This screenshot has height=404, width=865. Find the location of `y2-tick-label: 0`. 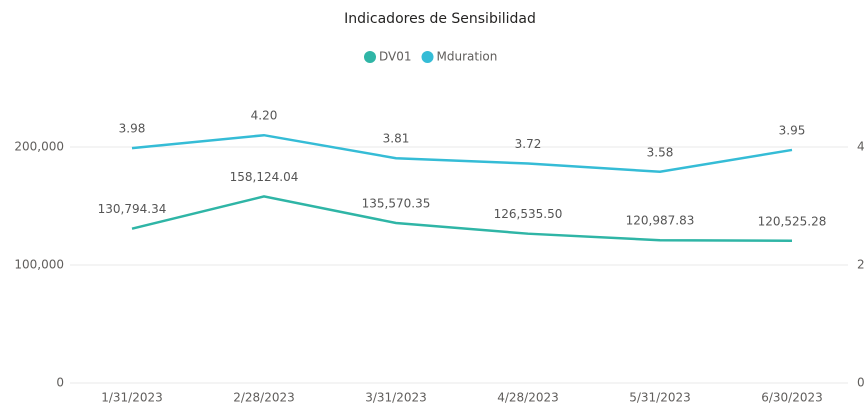

y2-tick-label: 0 is located at coordinates (861, 383).